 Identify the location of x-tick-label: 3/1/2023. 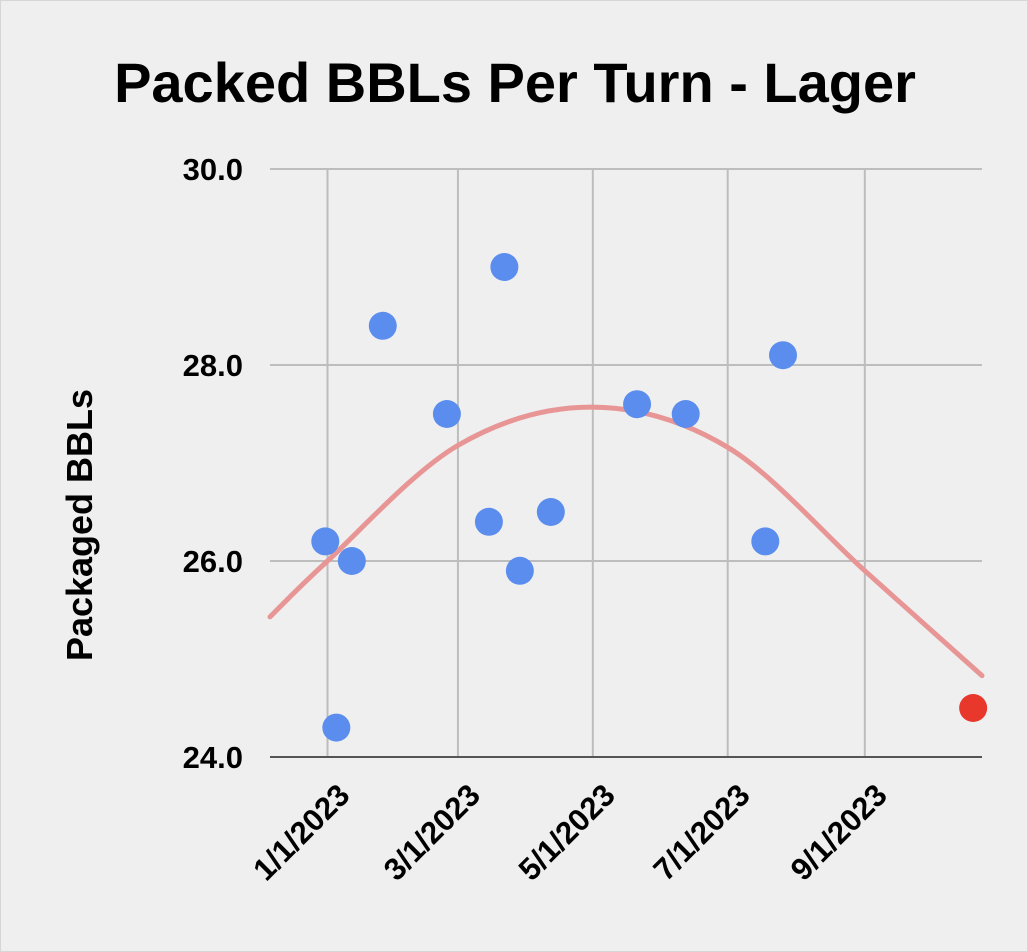
(432, 832).